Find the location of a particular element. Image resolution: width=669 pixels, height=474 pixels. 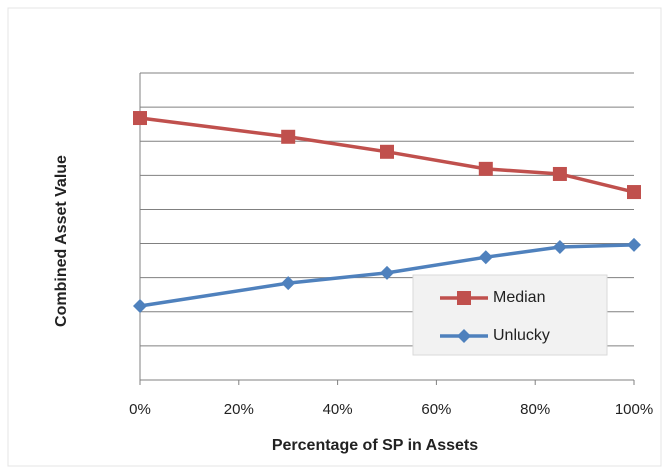

legend-box is located at coordinates (510, 315).